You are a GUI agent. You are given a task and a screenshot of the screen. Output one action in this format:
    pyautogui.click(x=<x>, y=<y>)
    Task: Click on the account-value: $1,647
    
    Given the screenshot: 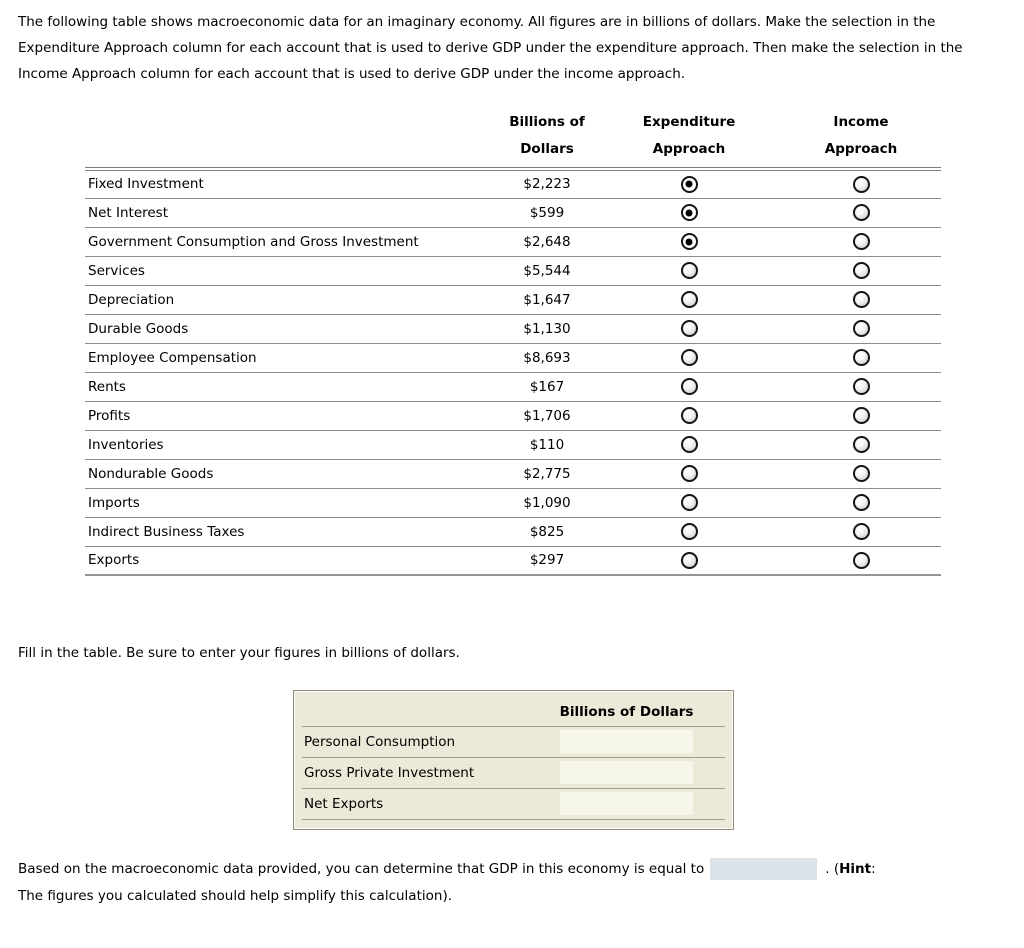 What is the action you would take?
    pyautogui.click(x=547, y=299)
    